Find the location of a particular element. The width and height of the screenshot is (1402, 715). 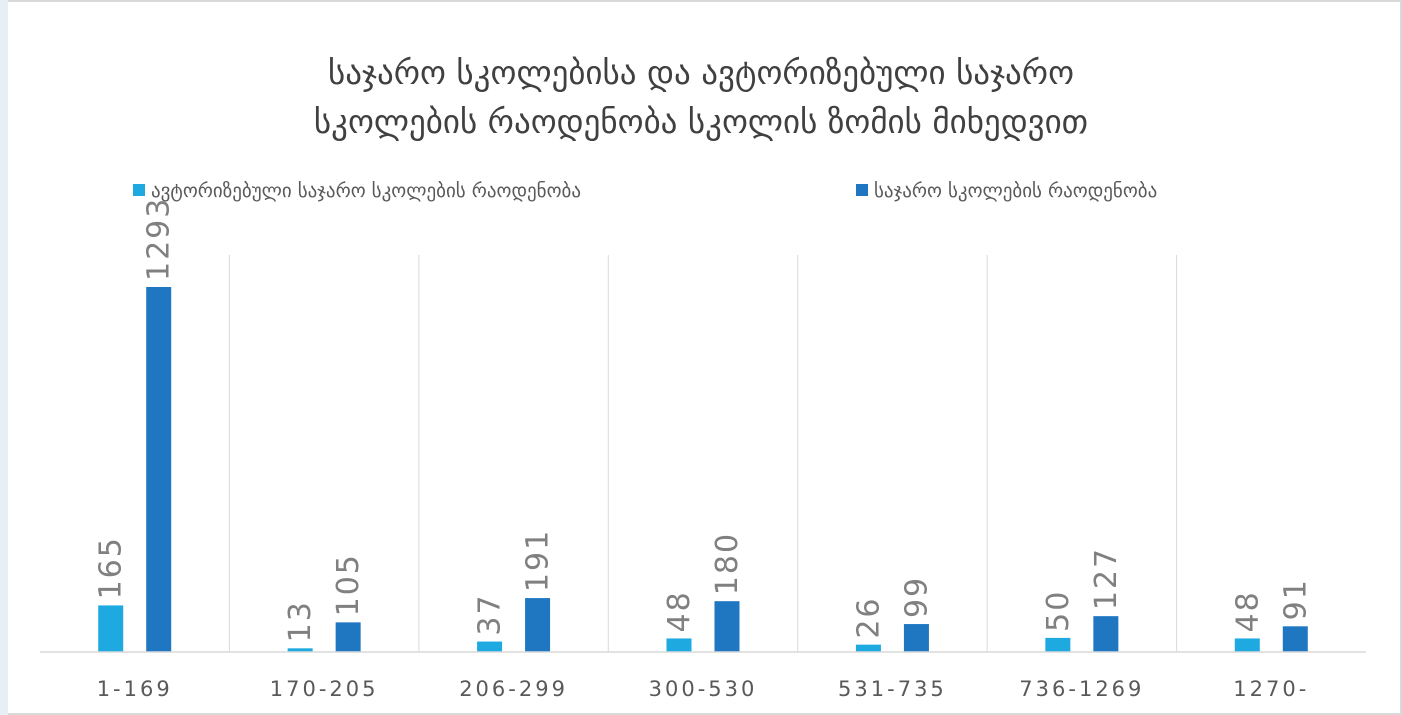

data-label-authorized-1270-: 48 is located at coordinates (1247, 611).